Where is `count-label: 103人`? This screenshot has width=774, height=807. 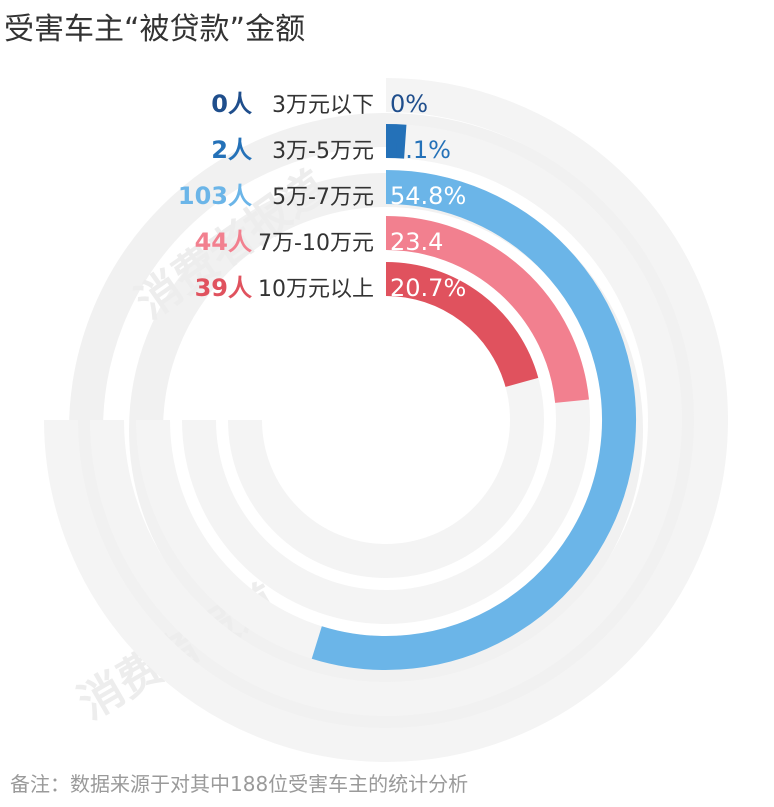 count-label: 103人 is located at coordinates (215, 196).